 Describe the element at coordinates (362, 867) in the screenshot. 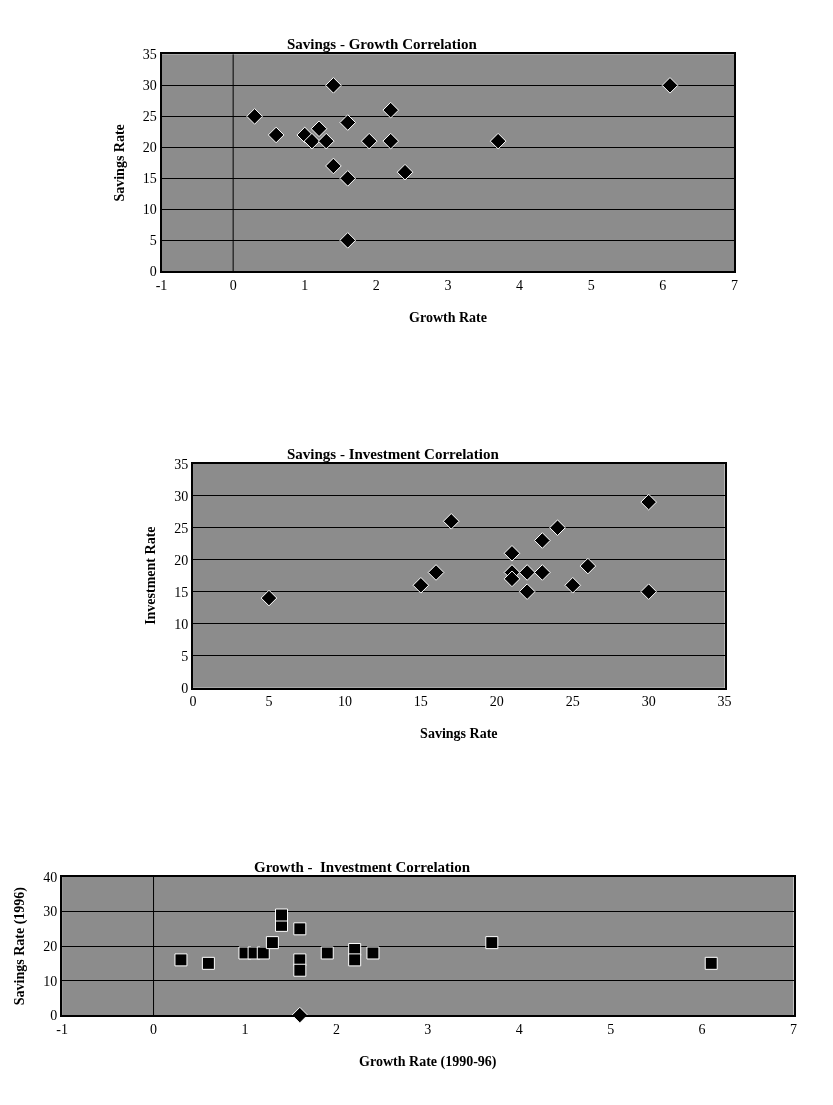

I see `chart-title: Growth - Investment Correlation` at that location.